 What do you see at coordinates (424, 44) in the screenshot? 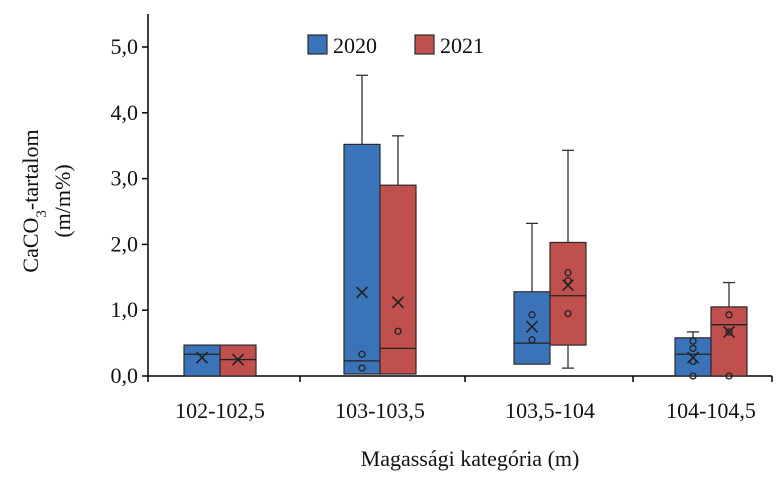
I see `legend-swatch-2021` at bounding box center [424, 44].